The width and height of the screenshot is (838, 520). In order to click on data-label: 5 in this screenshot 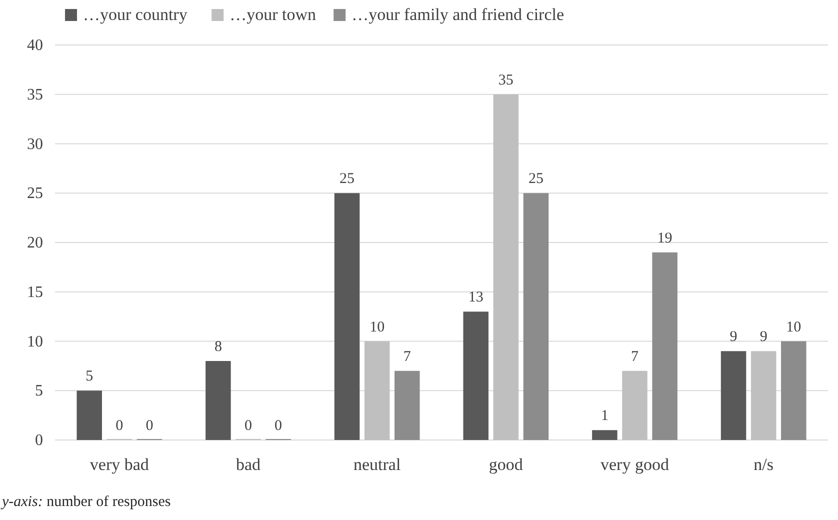, I will do `click(90, 376)`.